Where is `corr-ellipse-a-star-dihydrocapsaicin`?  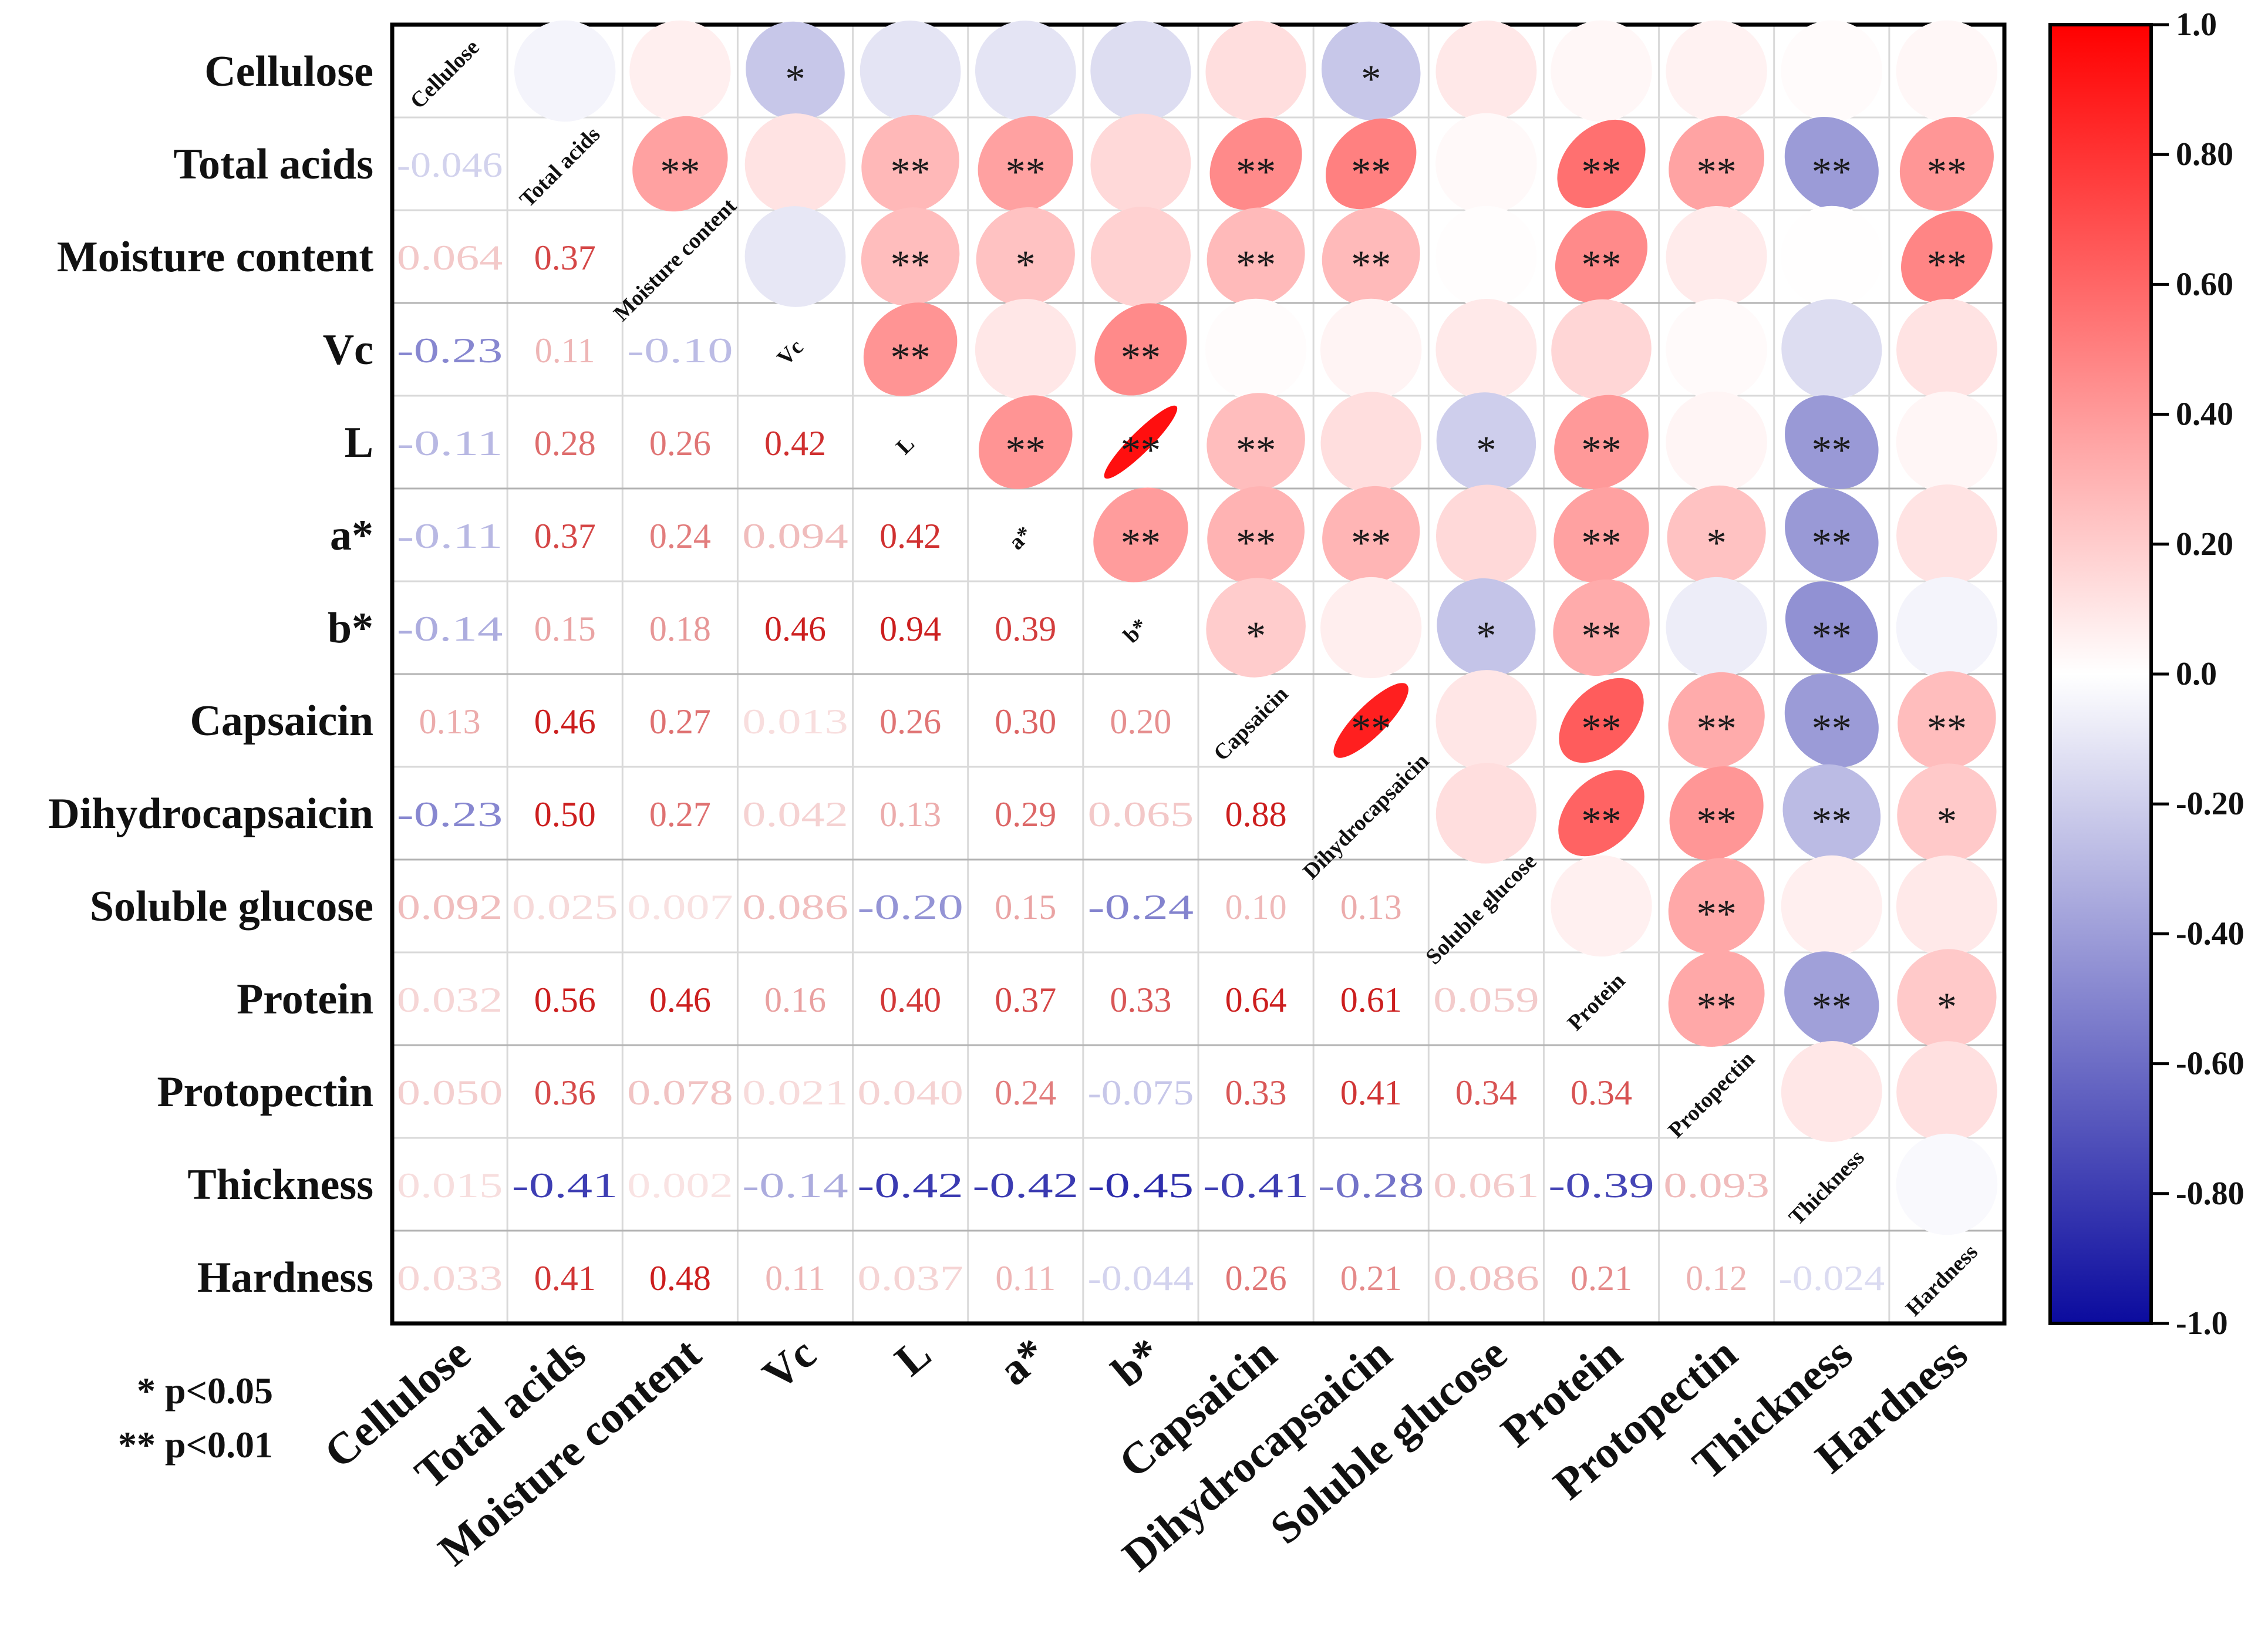
corr-ellipse-a-star-dihydrocapsaicin is located at coordinates (1371, 535).